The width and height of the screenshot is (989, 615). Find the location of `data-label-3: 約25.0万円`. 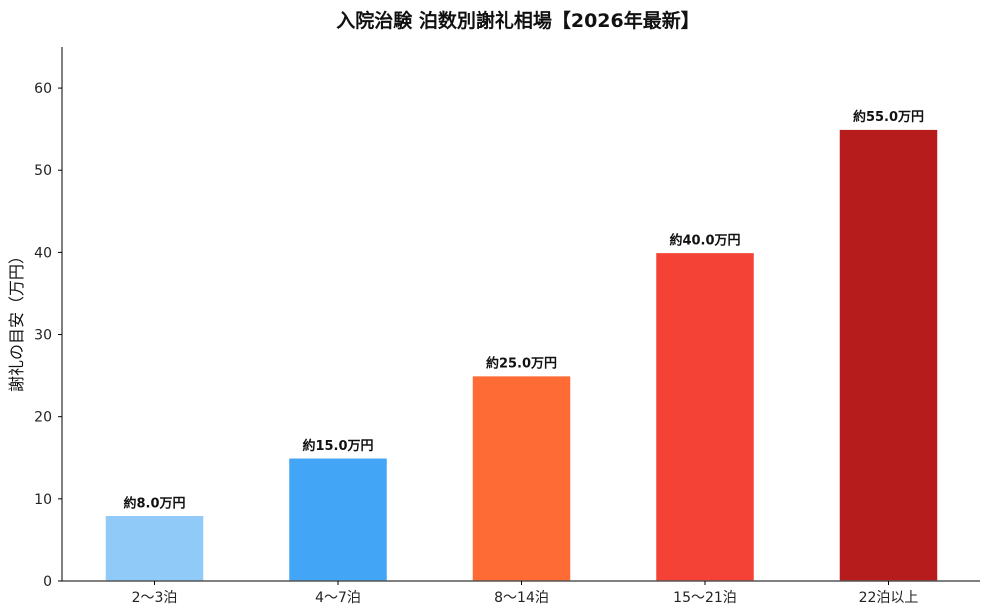

data-label-3: 約25.0万円 is located at coordinates (521, 364).